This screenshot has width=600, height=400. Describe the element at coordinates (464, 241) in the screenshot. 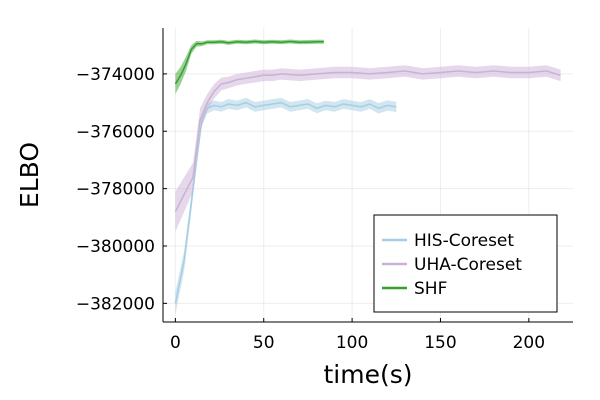

I see `legend-label-his-coreset: HIS-Coreset` at that location.